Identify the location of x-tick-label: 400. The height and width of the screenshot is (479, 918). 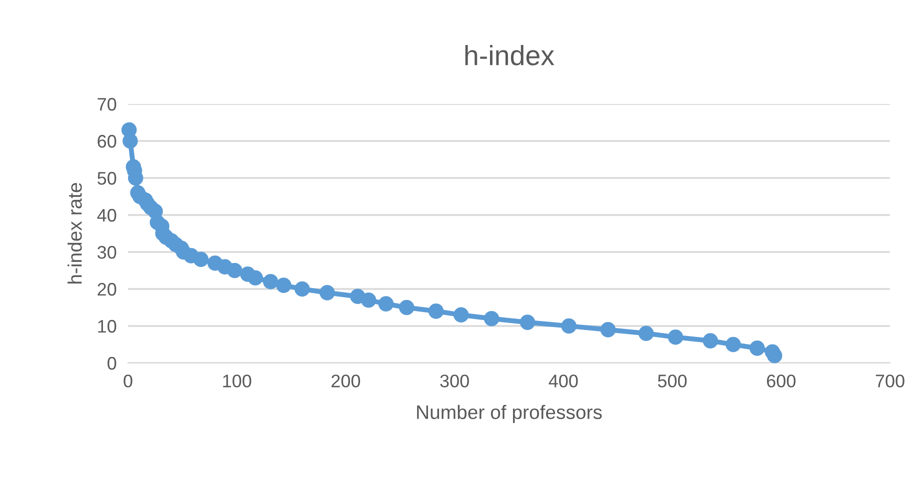
(563, 381).